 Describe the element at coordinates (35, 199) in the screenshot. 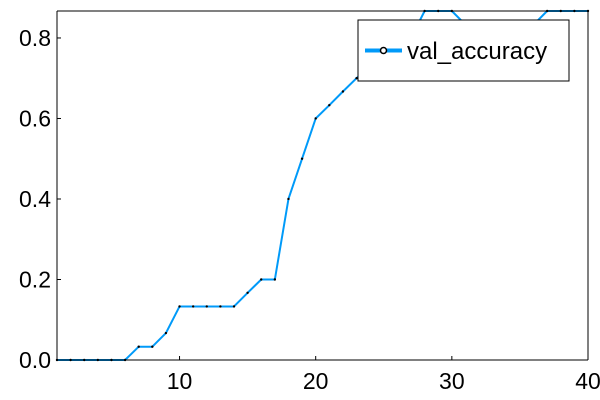

I see `y-tick-label: 0.4` at that location.